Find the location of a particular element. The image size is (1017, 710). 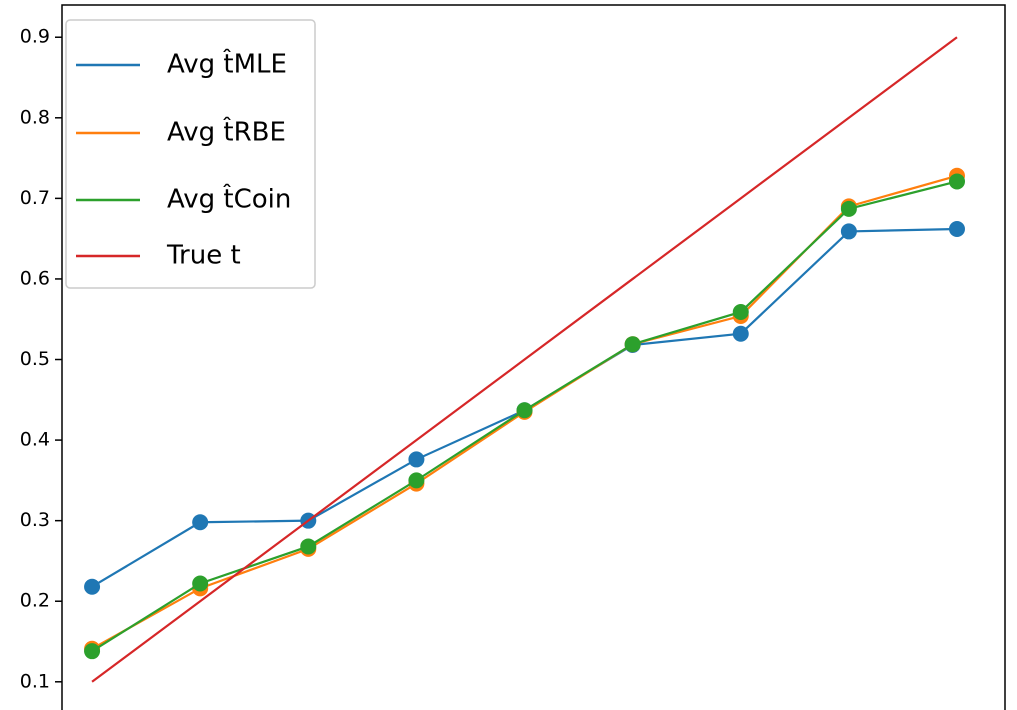

y-tick-label: 0.4 is located at coordinates (35, 440).